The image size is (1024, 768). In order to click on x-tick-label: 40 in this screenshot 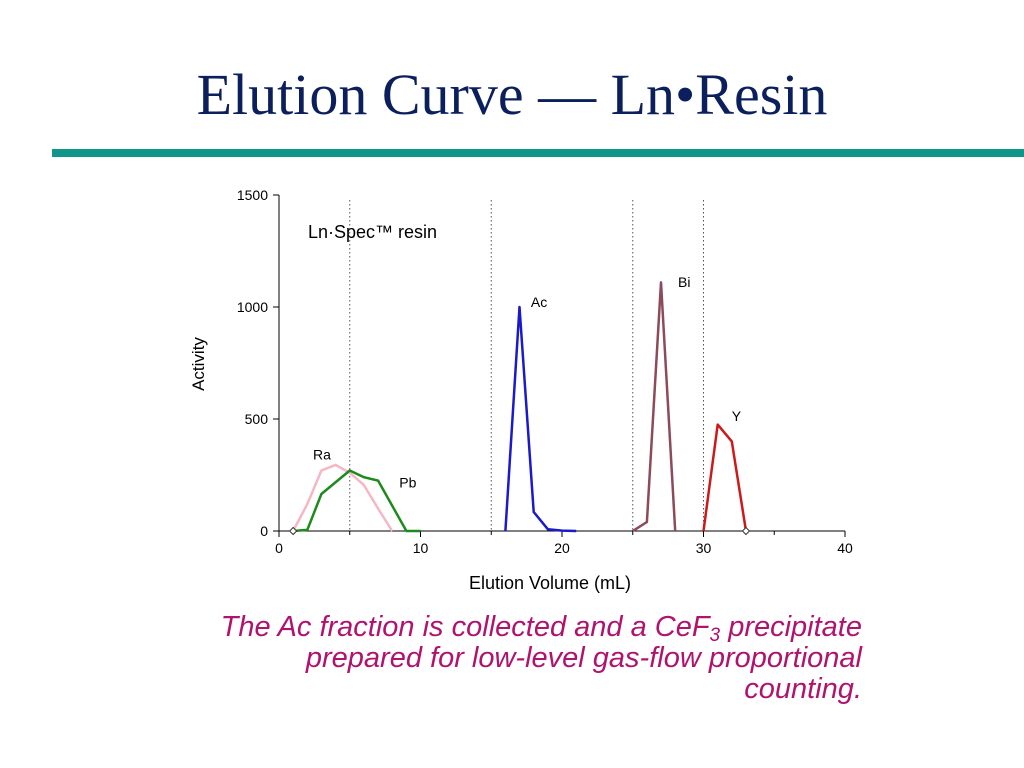, I will do `click(845, 548)`.